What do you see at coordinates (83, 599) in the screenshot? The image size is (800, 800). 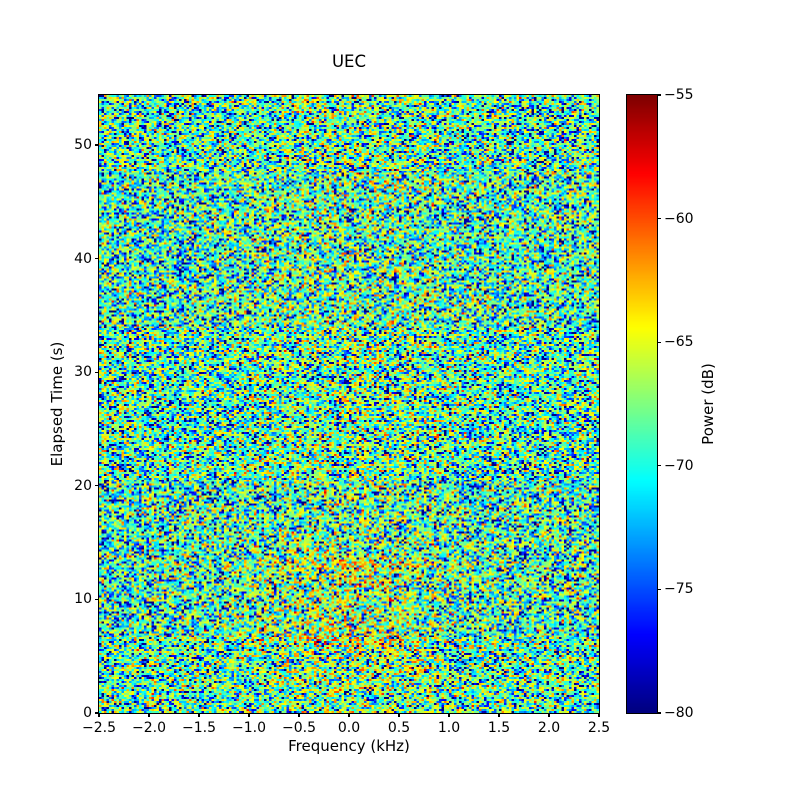 I see `y-tick-label: 10` at bounding box center [83, 599].